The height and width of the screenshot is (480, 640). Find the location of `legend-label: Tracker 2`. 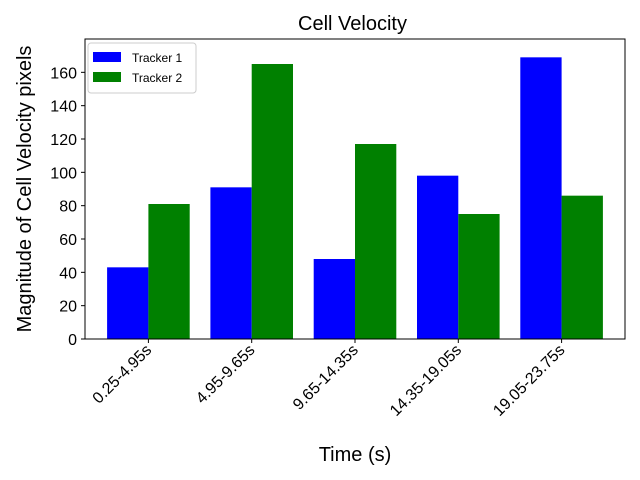

legend-label: Tracker 2 is located at coordinates (157, 78).